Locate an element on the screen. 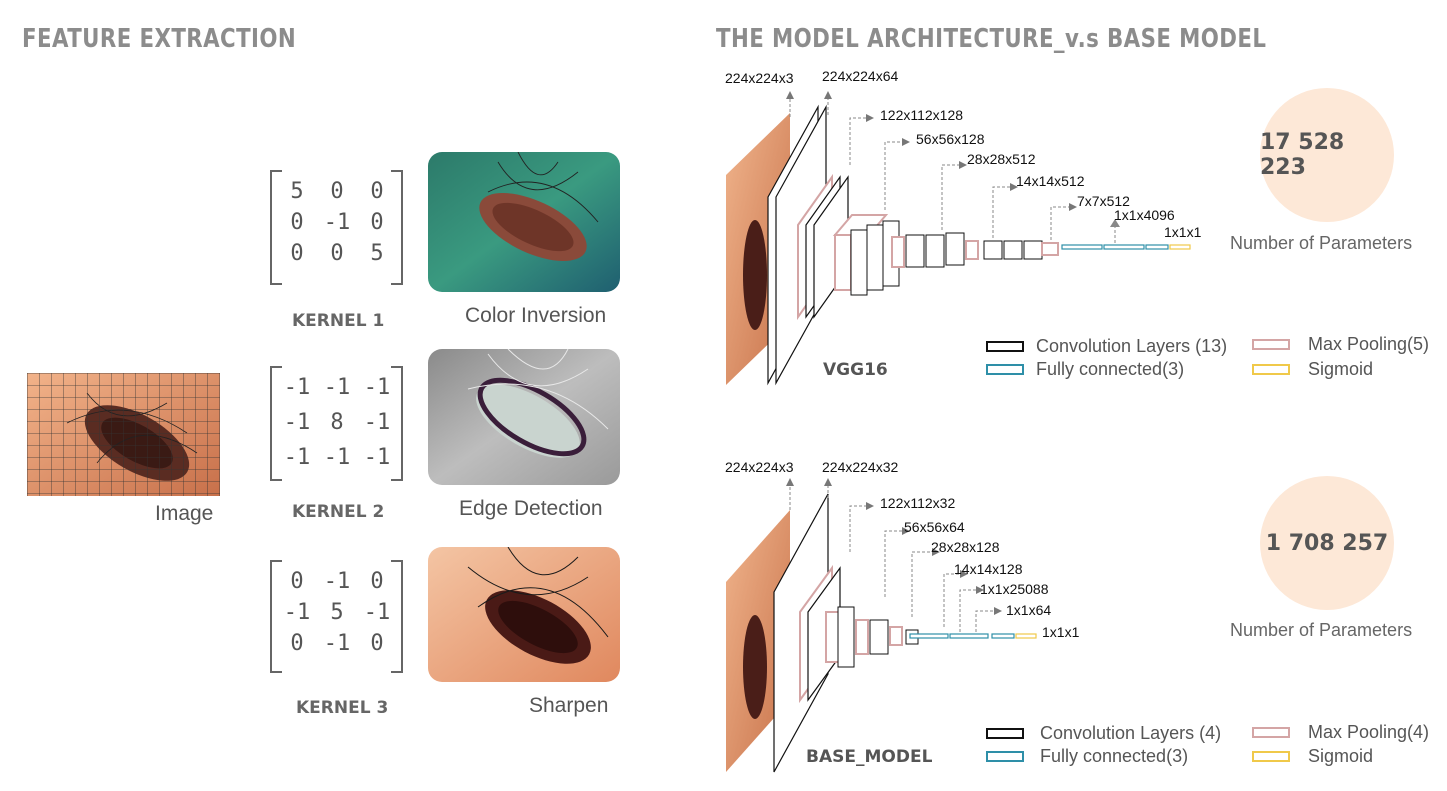 This screenshot has width=1447, height=791. base-dim-6: 1x1x25088 is located at coordinates (1014, 589).